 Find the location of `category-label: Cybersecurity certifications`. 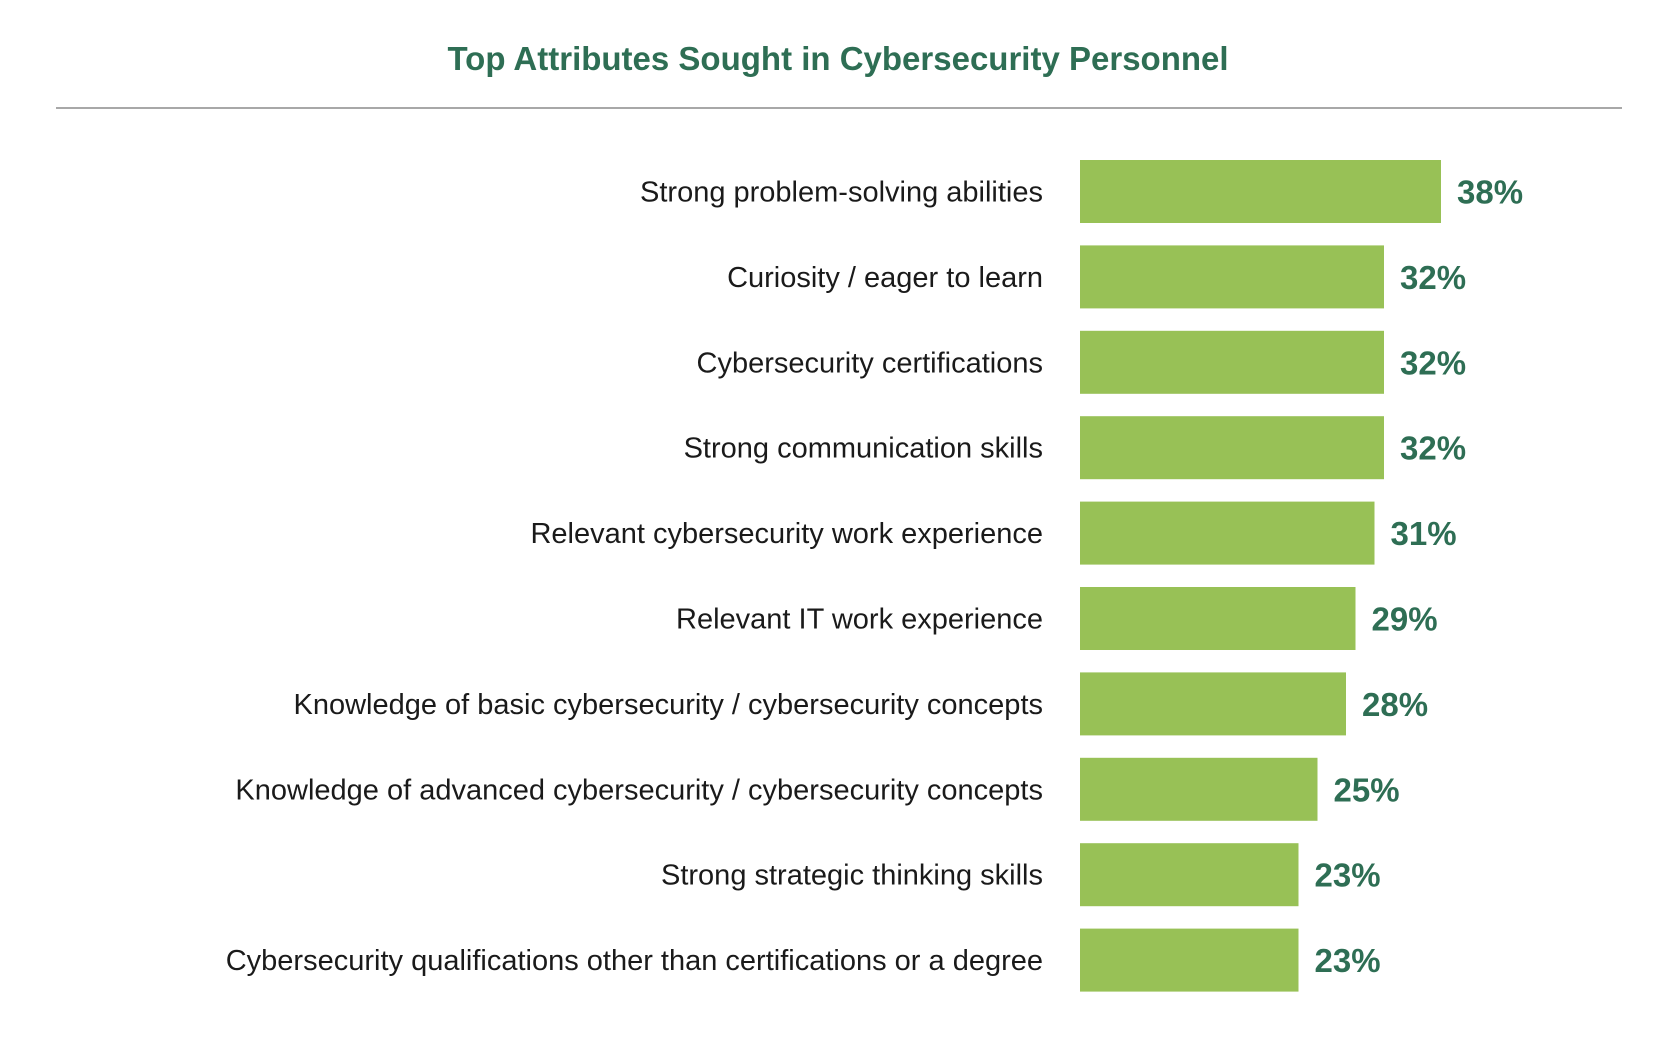

category-label: Cybersecurity certifications is located at coordinates (870, 363).